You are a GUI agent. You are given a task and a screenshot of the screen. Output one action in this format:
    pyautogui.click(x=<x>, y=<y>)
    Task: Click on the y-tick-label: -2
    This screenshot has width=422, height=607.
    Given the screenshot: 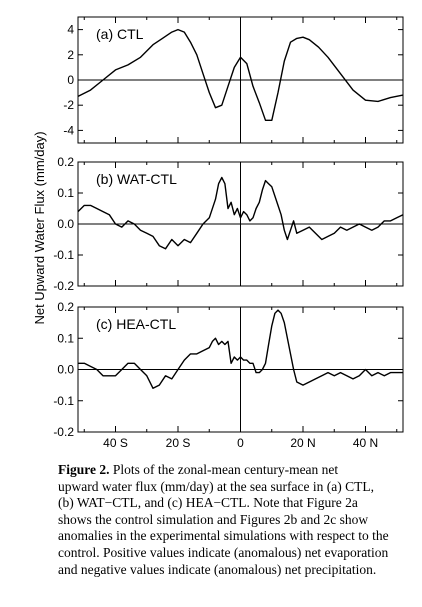 What is the action you would take?
    pyautogui.click(x=68, y=105)
    